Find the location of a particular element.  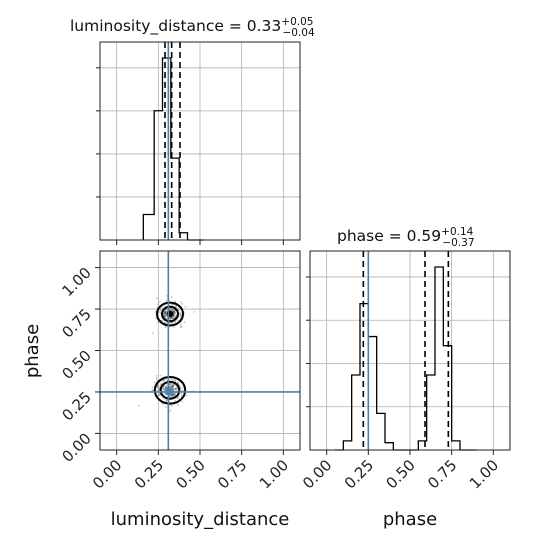

joint-contour-outer is located at coordinates (170, 314).